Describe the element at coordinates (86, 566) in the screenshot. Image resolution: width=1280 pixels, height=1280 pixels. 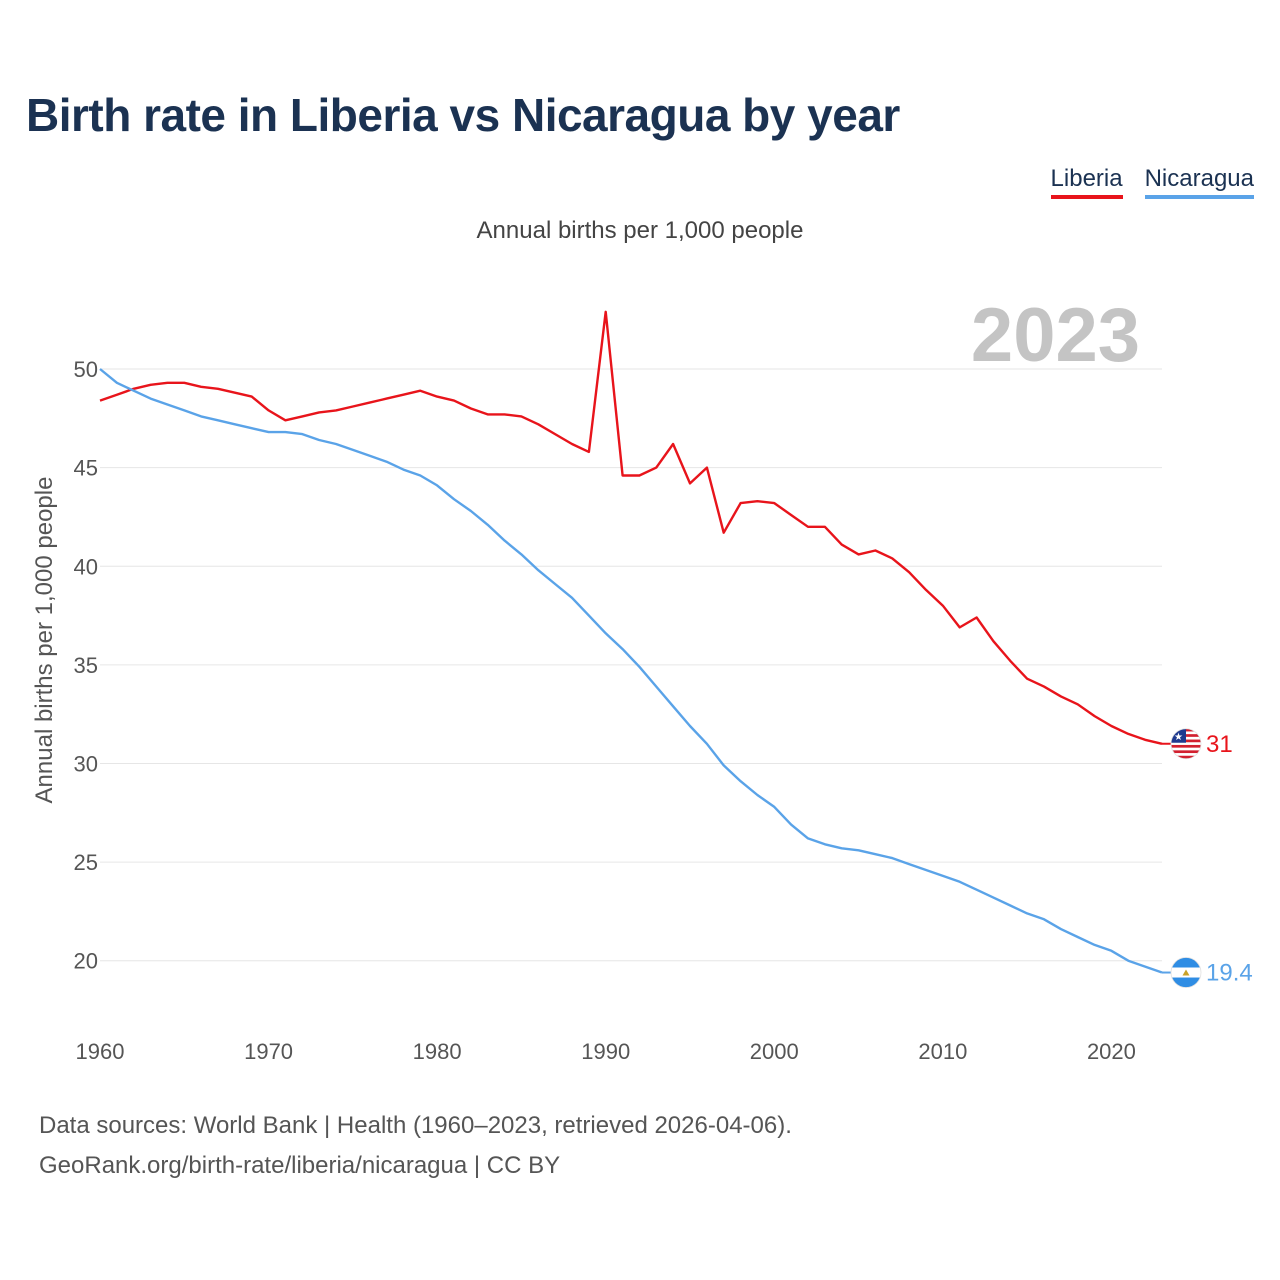
I see `y-tick-label: 40` at that location.